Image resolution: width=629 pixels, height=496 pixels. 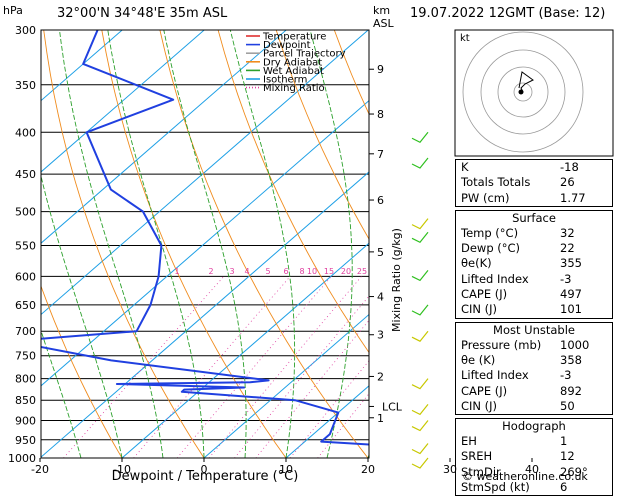 What do you see at coordinates (25, 174) in the screenshot?
I see `pressure-tick-label: 450` at bounding box center [25, 174].